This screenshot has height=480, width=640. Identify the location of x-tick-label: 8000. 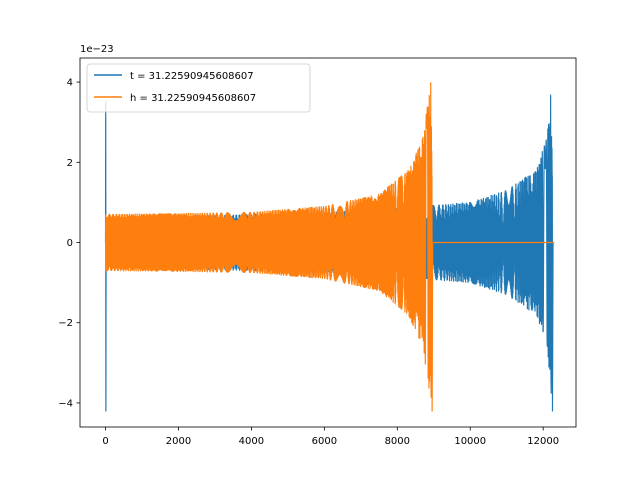
(397, 441).